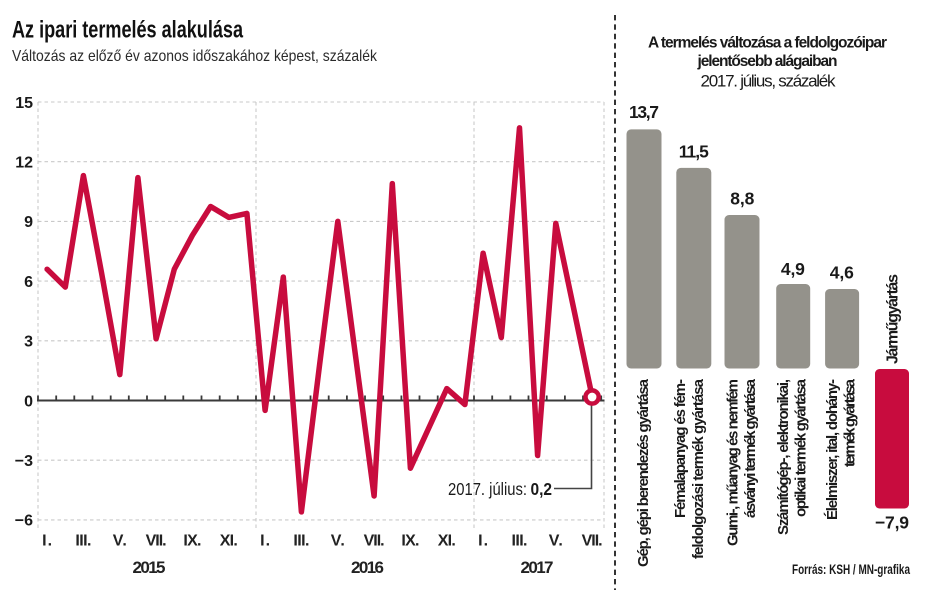  What do you see at coordinates (542, 489) in the screenshot?
I see `svg-text: 0,2` at bounding box center [542, 489].